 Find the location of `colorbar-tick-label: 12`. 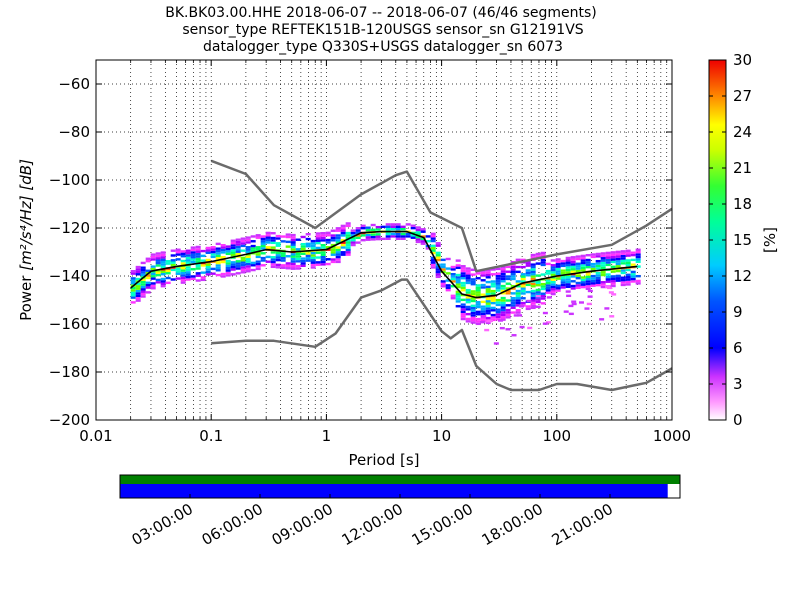

colorbar-tick-label: 12 is located at coordinates (742, 276).